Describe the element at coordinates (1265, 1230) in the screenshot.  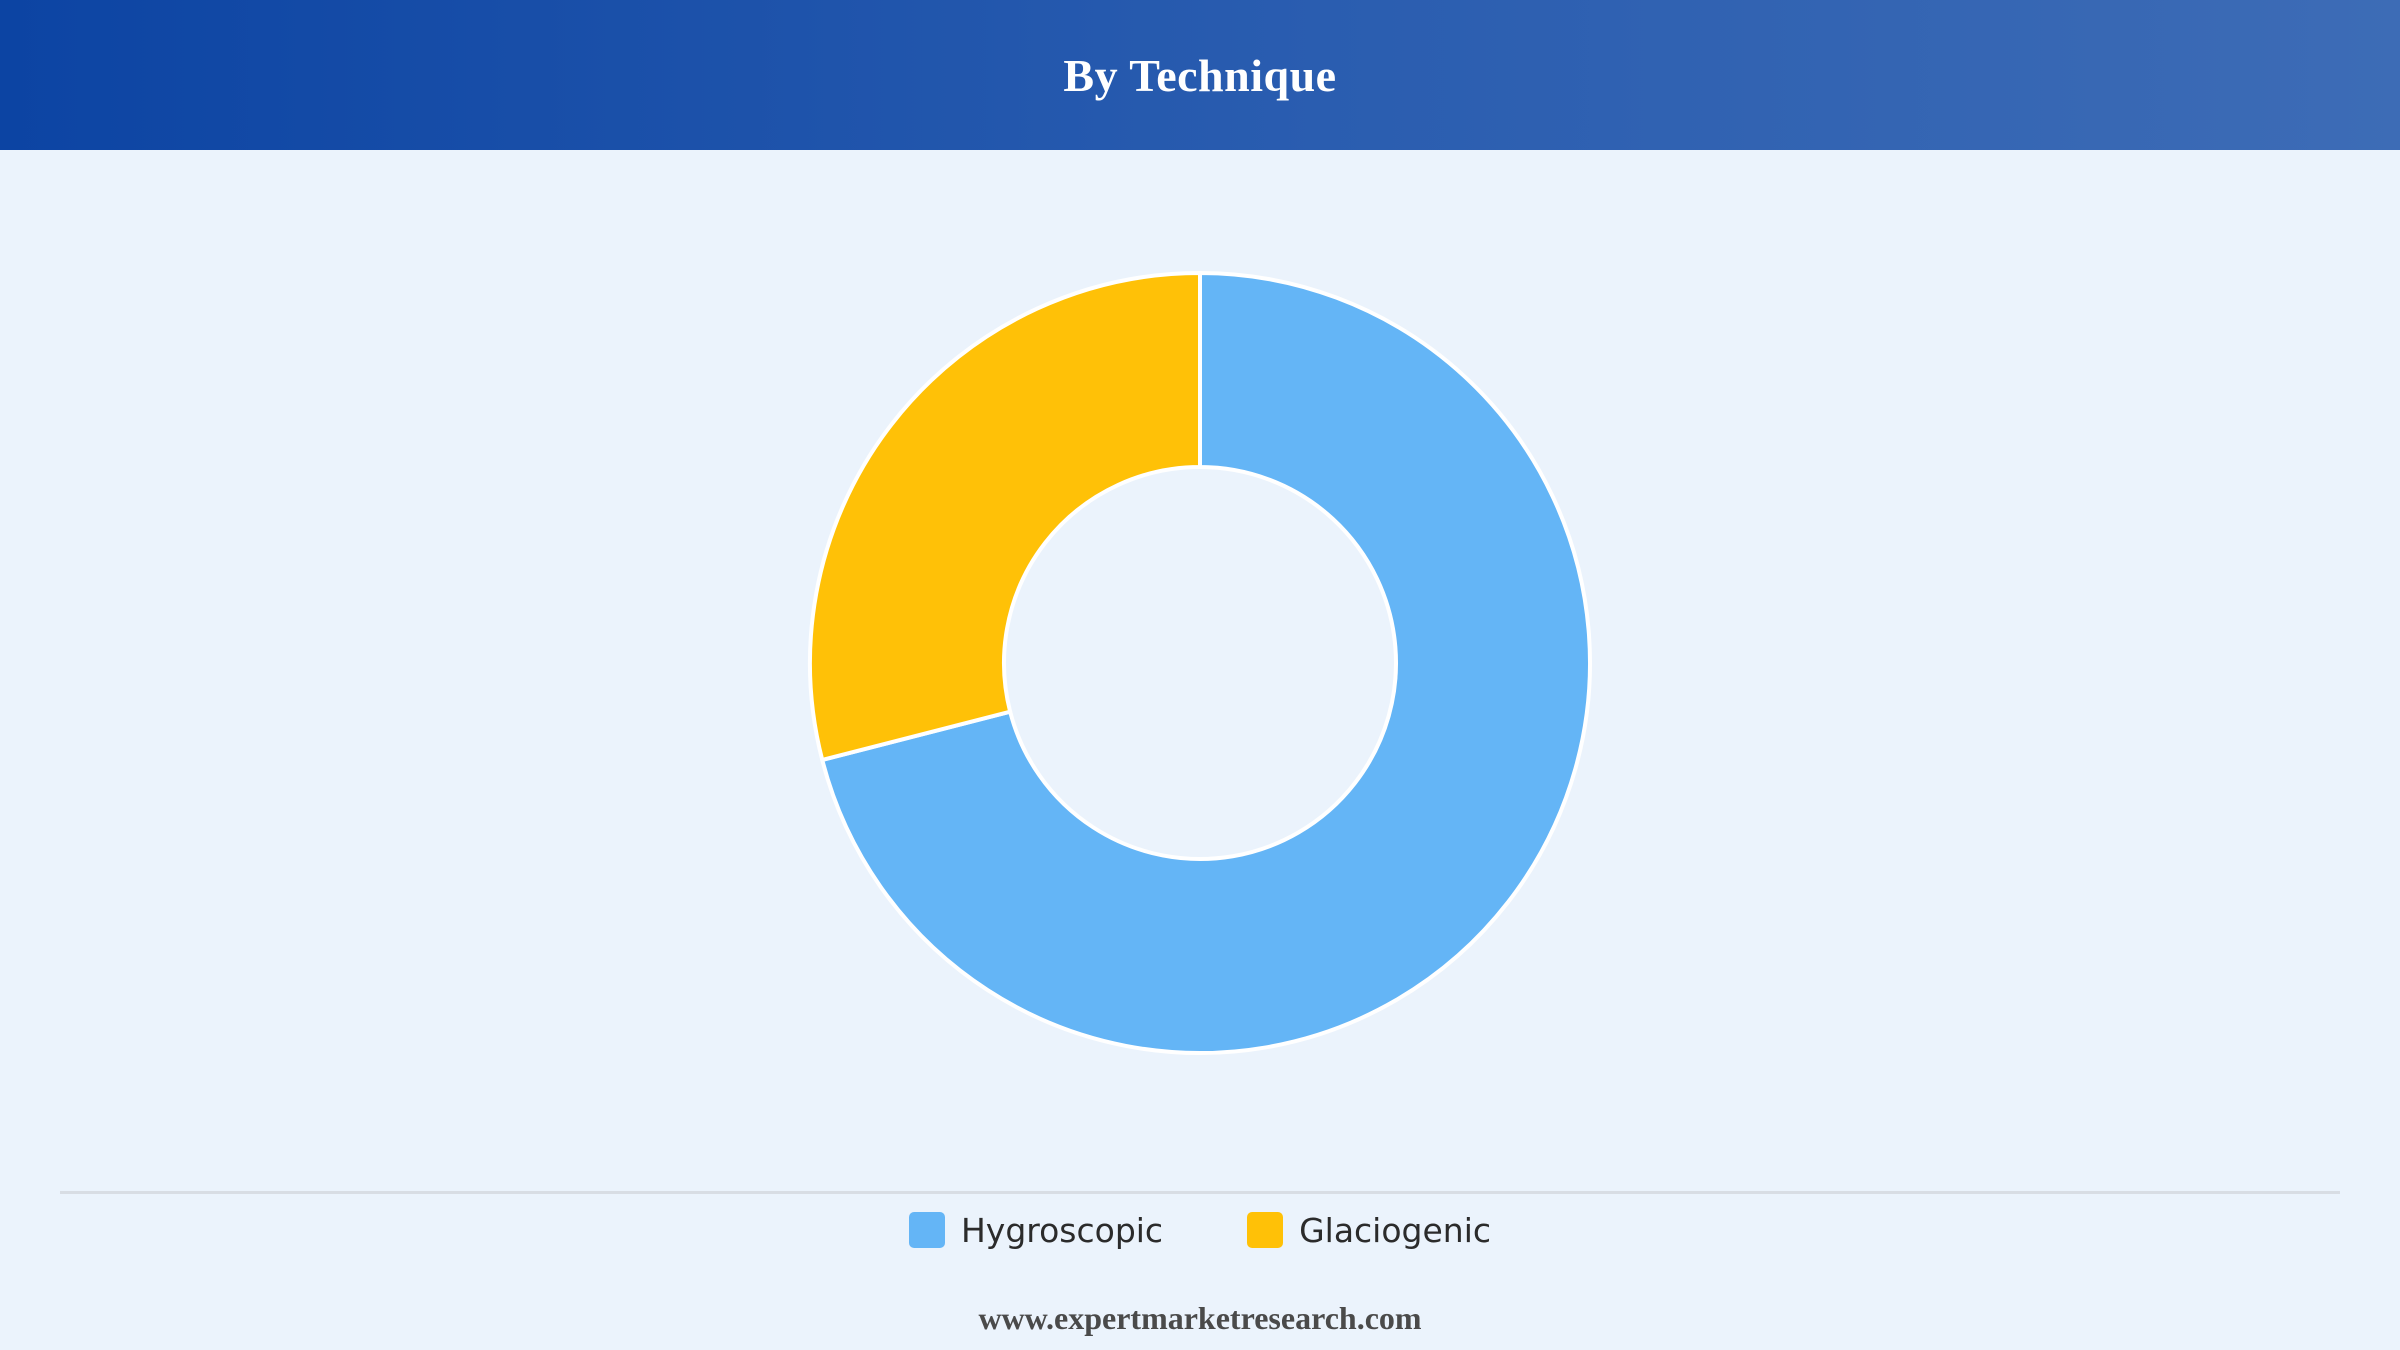
I see `legend-swatch-glaciogenic` at that location.